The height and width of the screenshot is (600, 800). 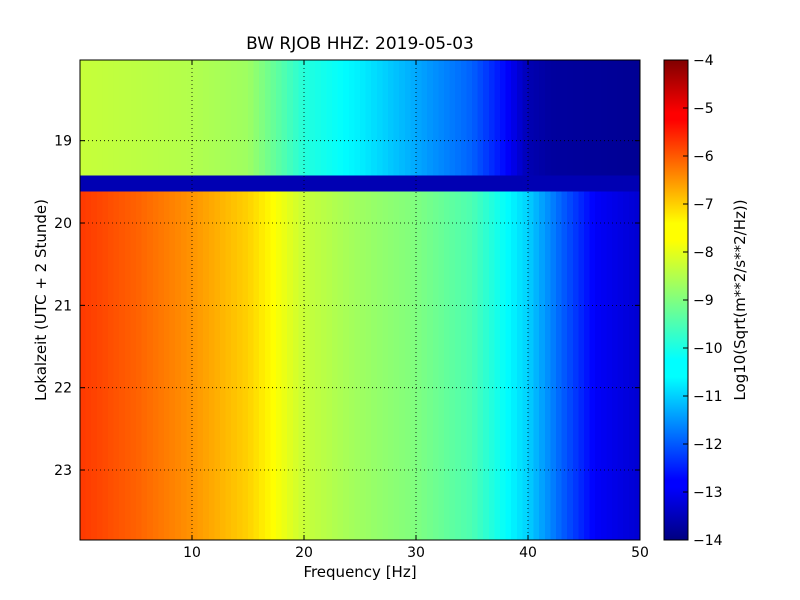 I want to click on x-tick-label: 20, so click(x=304, y=553).